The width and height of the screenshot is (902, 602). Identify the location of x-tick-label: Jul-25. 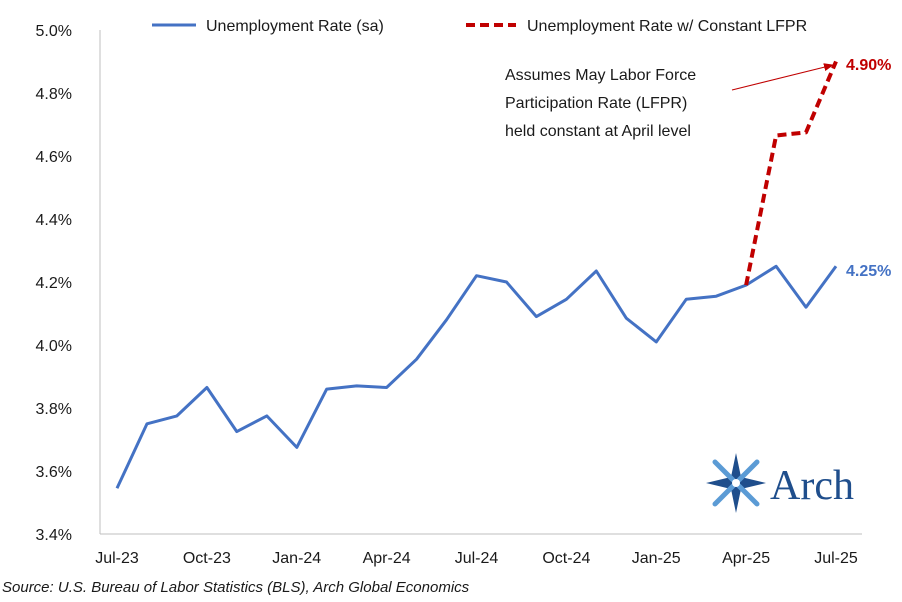
(836, 558).